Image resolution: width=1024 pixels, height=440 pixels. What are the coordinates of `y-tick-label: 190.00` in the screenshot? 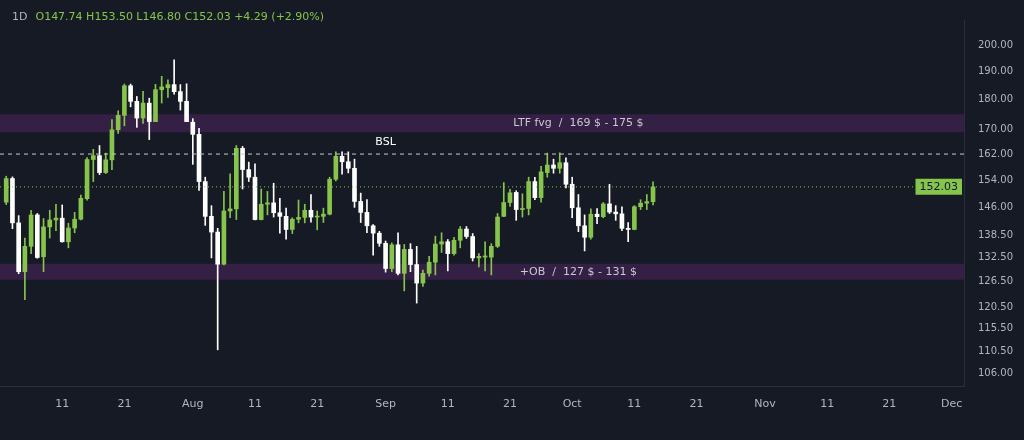 It's located at (995, 71).